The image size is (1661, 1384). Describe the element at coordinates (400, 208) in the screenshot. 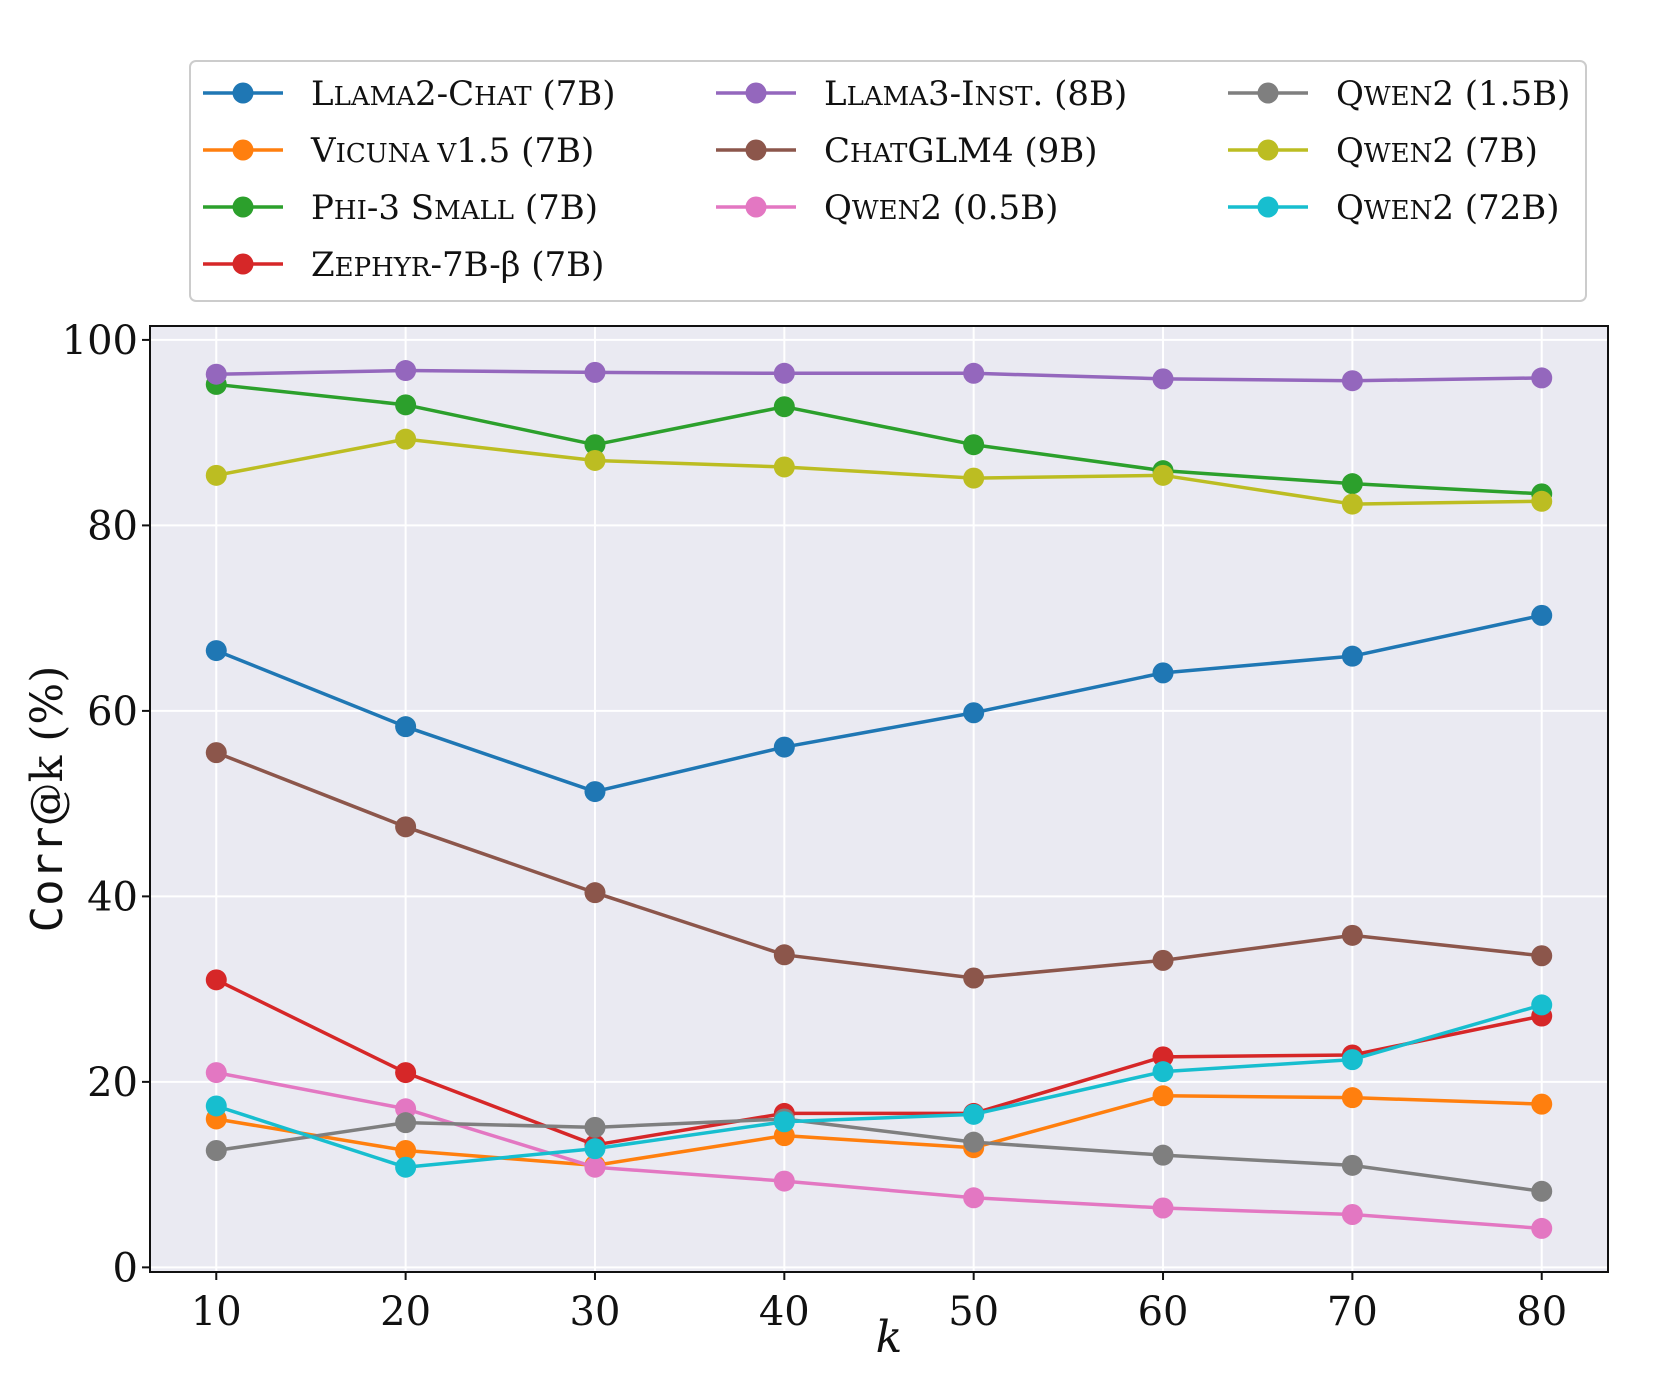

I see `legend-entry-2: PHI-3 SMALL (7B)` at that location.